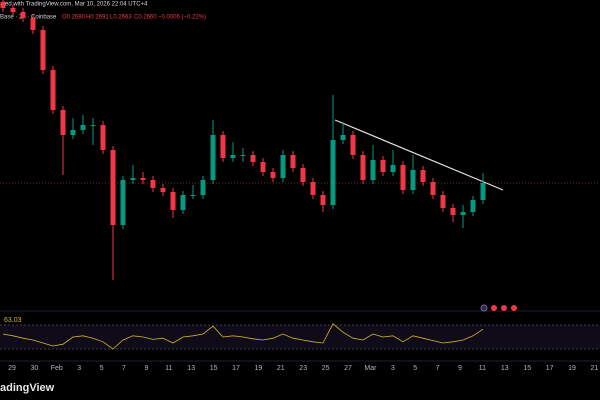  Describe the element at coordinates (348, 368) in the screenshot. I see `x-tick-label: 27` at that location.